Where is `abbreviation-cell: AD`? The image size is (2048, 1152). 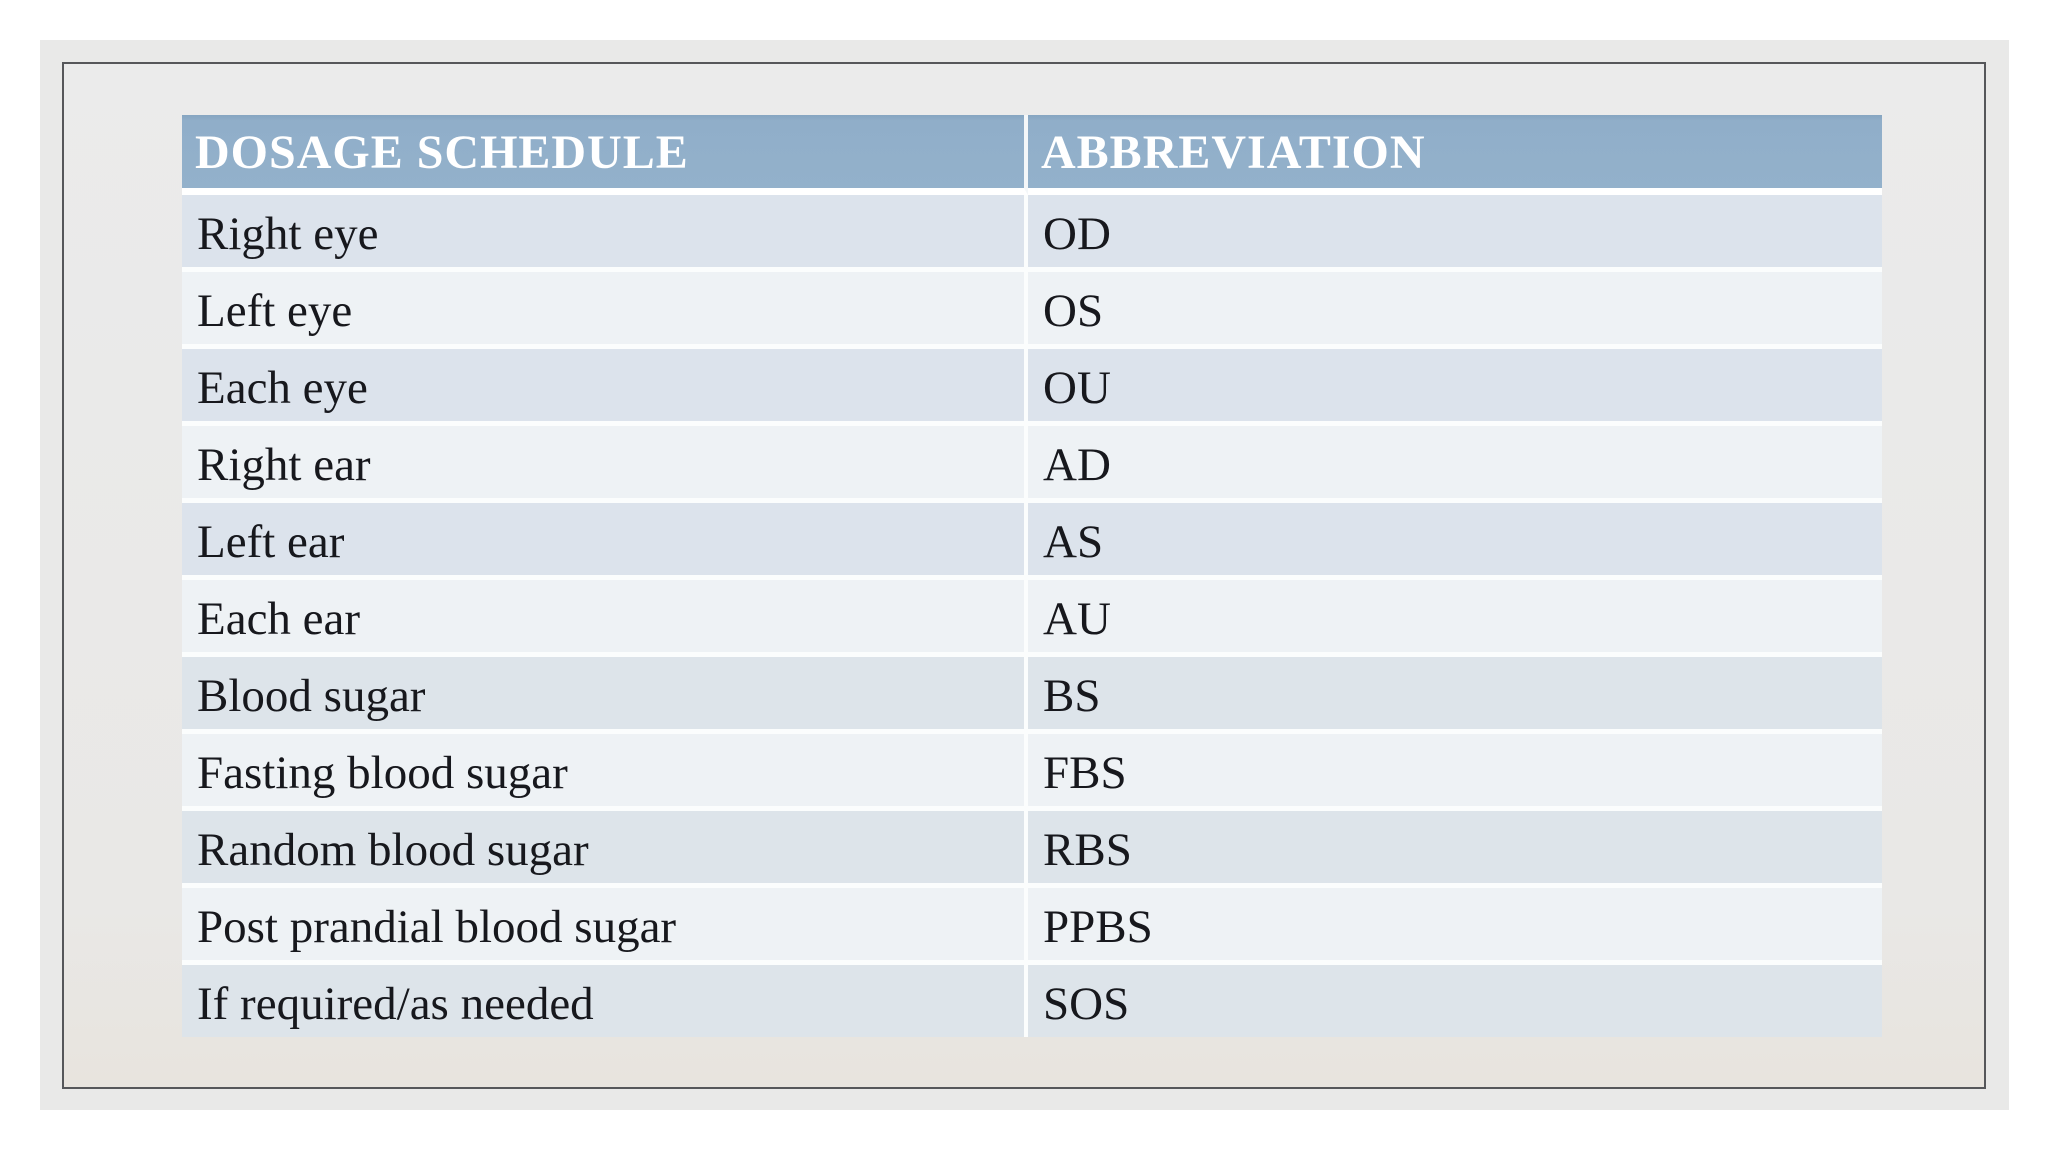 abbreviation-cell: AD is located at coordinates (1455, 464).